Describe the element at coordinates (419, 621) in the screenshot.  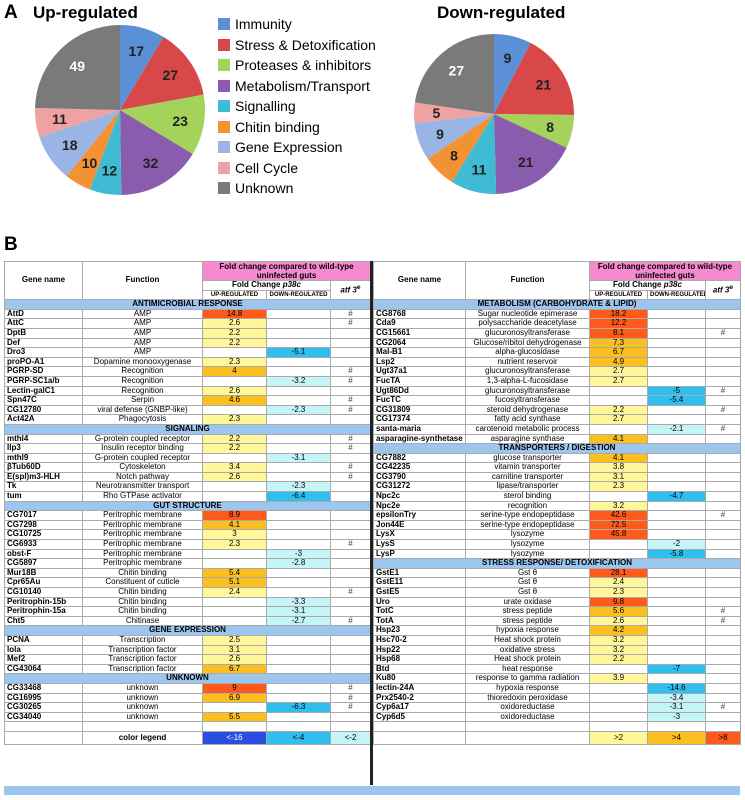
I see `gene-name: TotA` at that location.